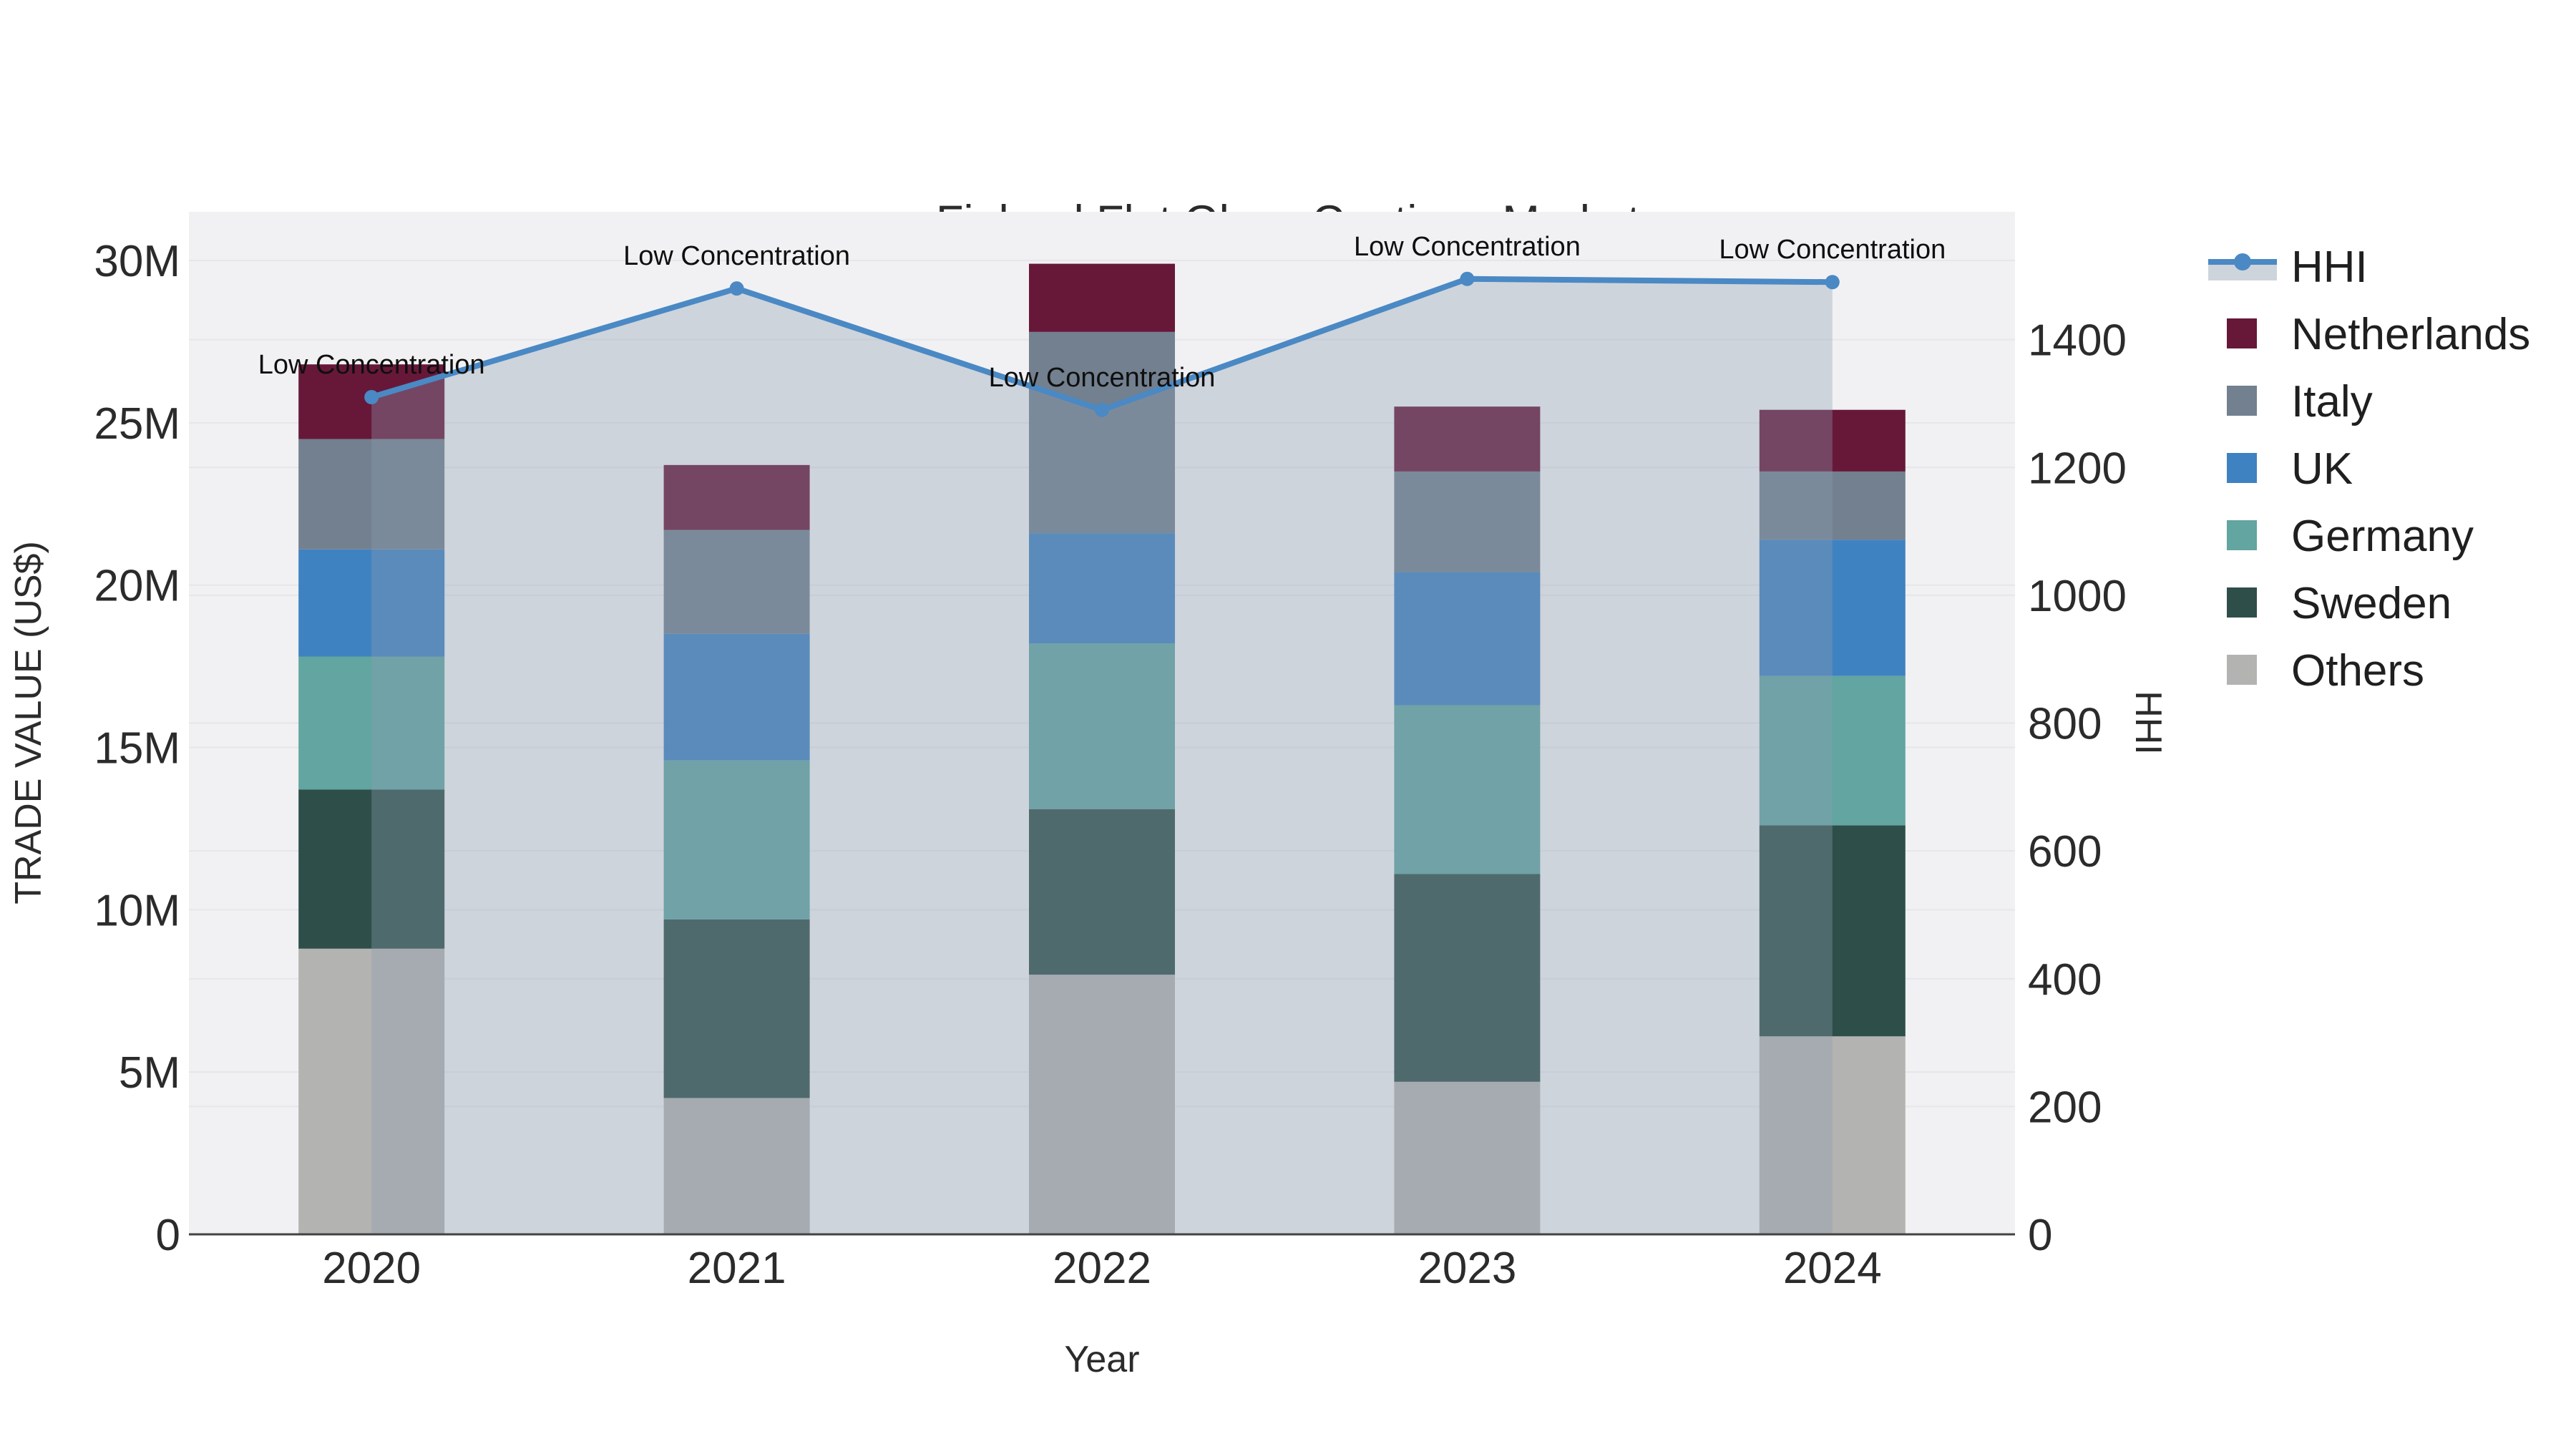 Image resolution: width=2576 pixels, height=1449 pixels. I want to click on bar-segment-2023-uk, so click(1467, 639).